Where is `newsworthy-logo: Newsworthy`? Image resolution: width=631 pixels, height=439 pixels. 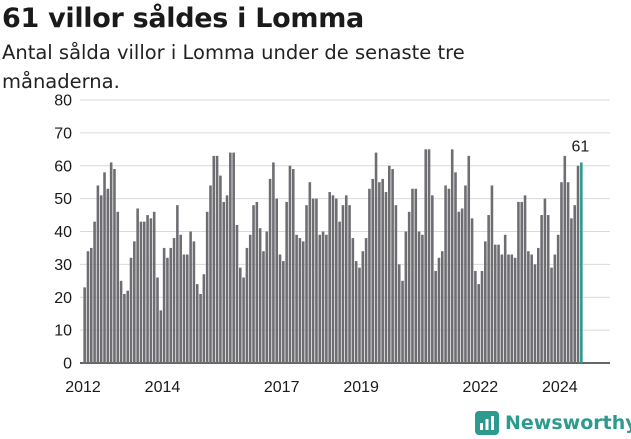 newsworthy-logo: Newsworthy is located at coordinates (553, 423).